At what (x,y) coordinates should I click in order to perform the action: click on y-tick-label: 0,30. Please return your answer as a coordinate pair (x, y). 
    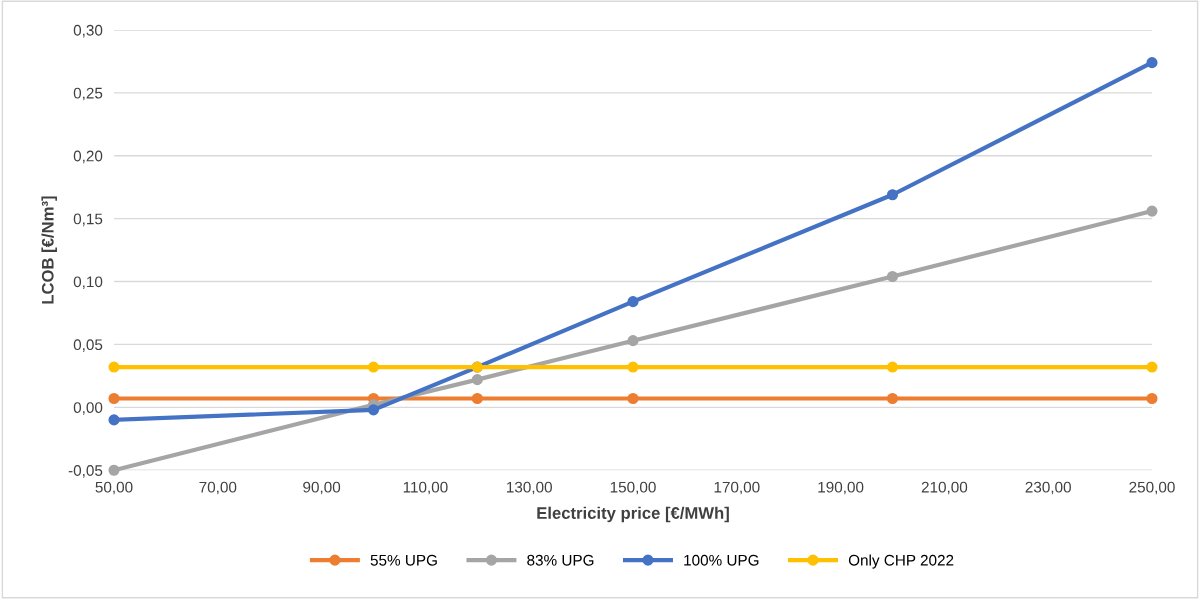
    Looking at the image, I should click on (88, 31).